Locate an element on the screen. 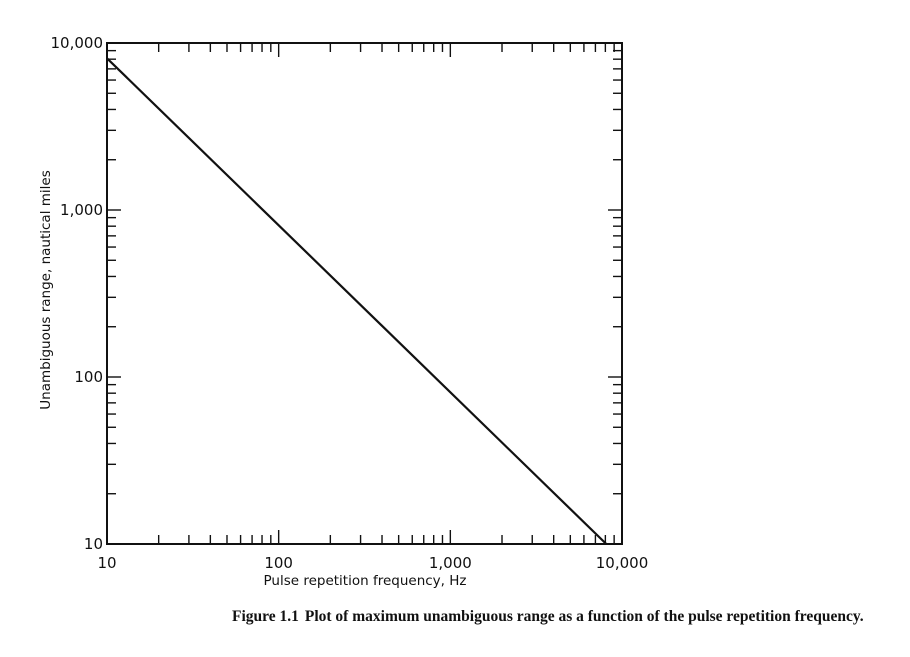 Image resolution: width=910 pixels, height=657 pixels. x-tick-label: 100 is located at coordinates (278, 563).